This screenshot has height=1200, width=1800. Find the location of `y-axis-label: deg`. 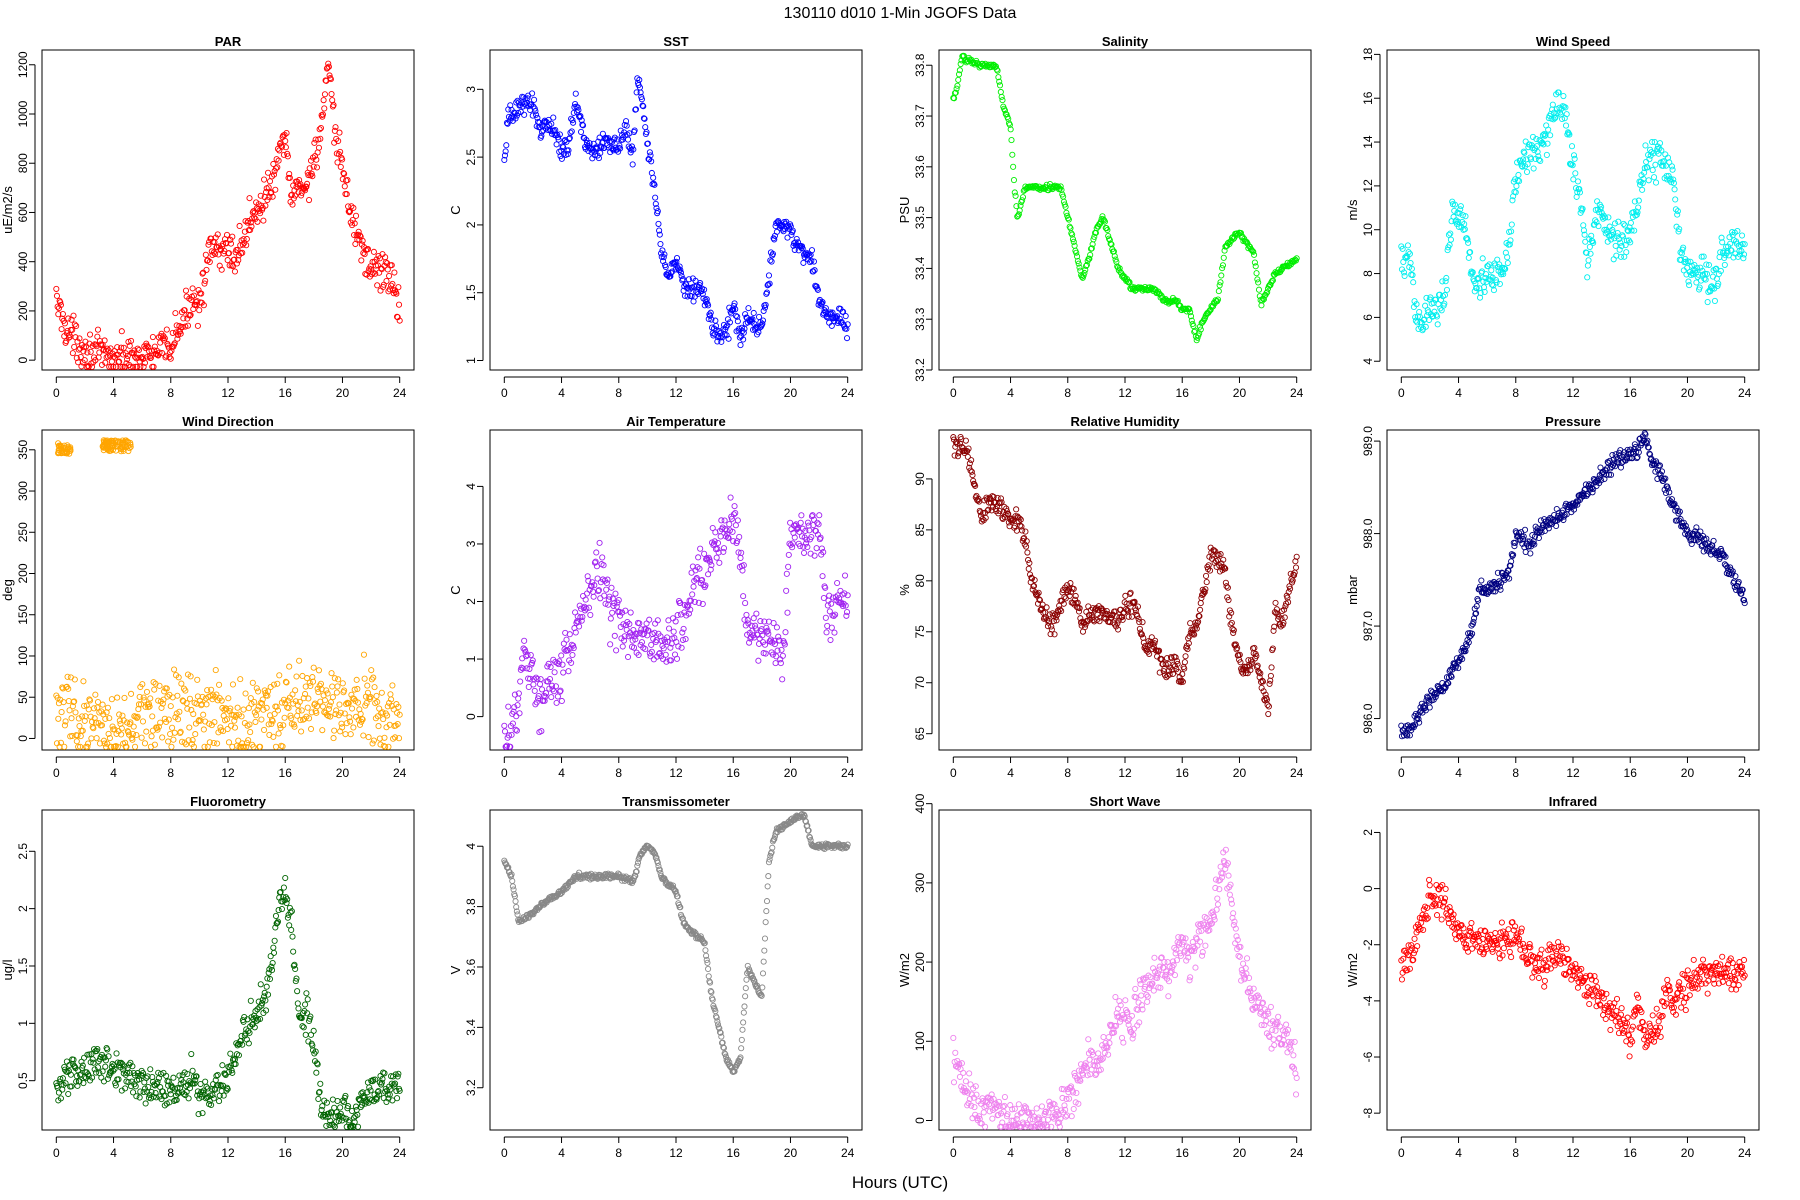

y-axis-label: deg is located at coordinates (7, 590).